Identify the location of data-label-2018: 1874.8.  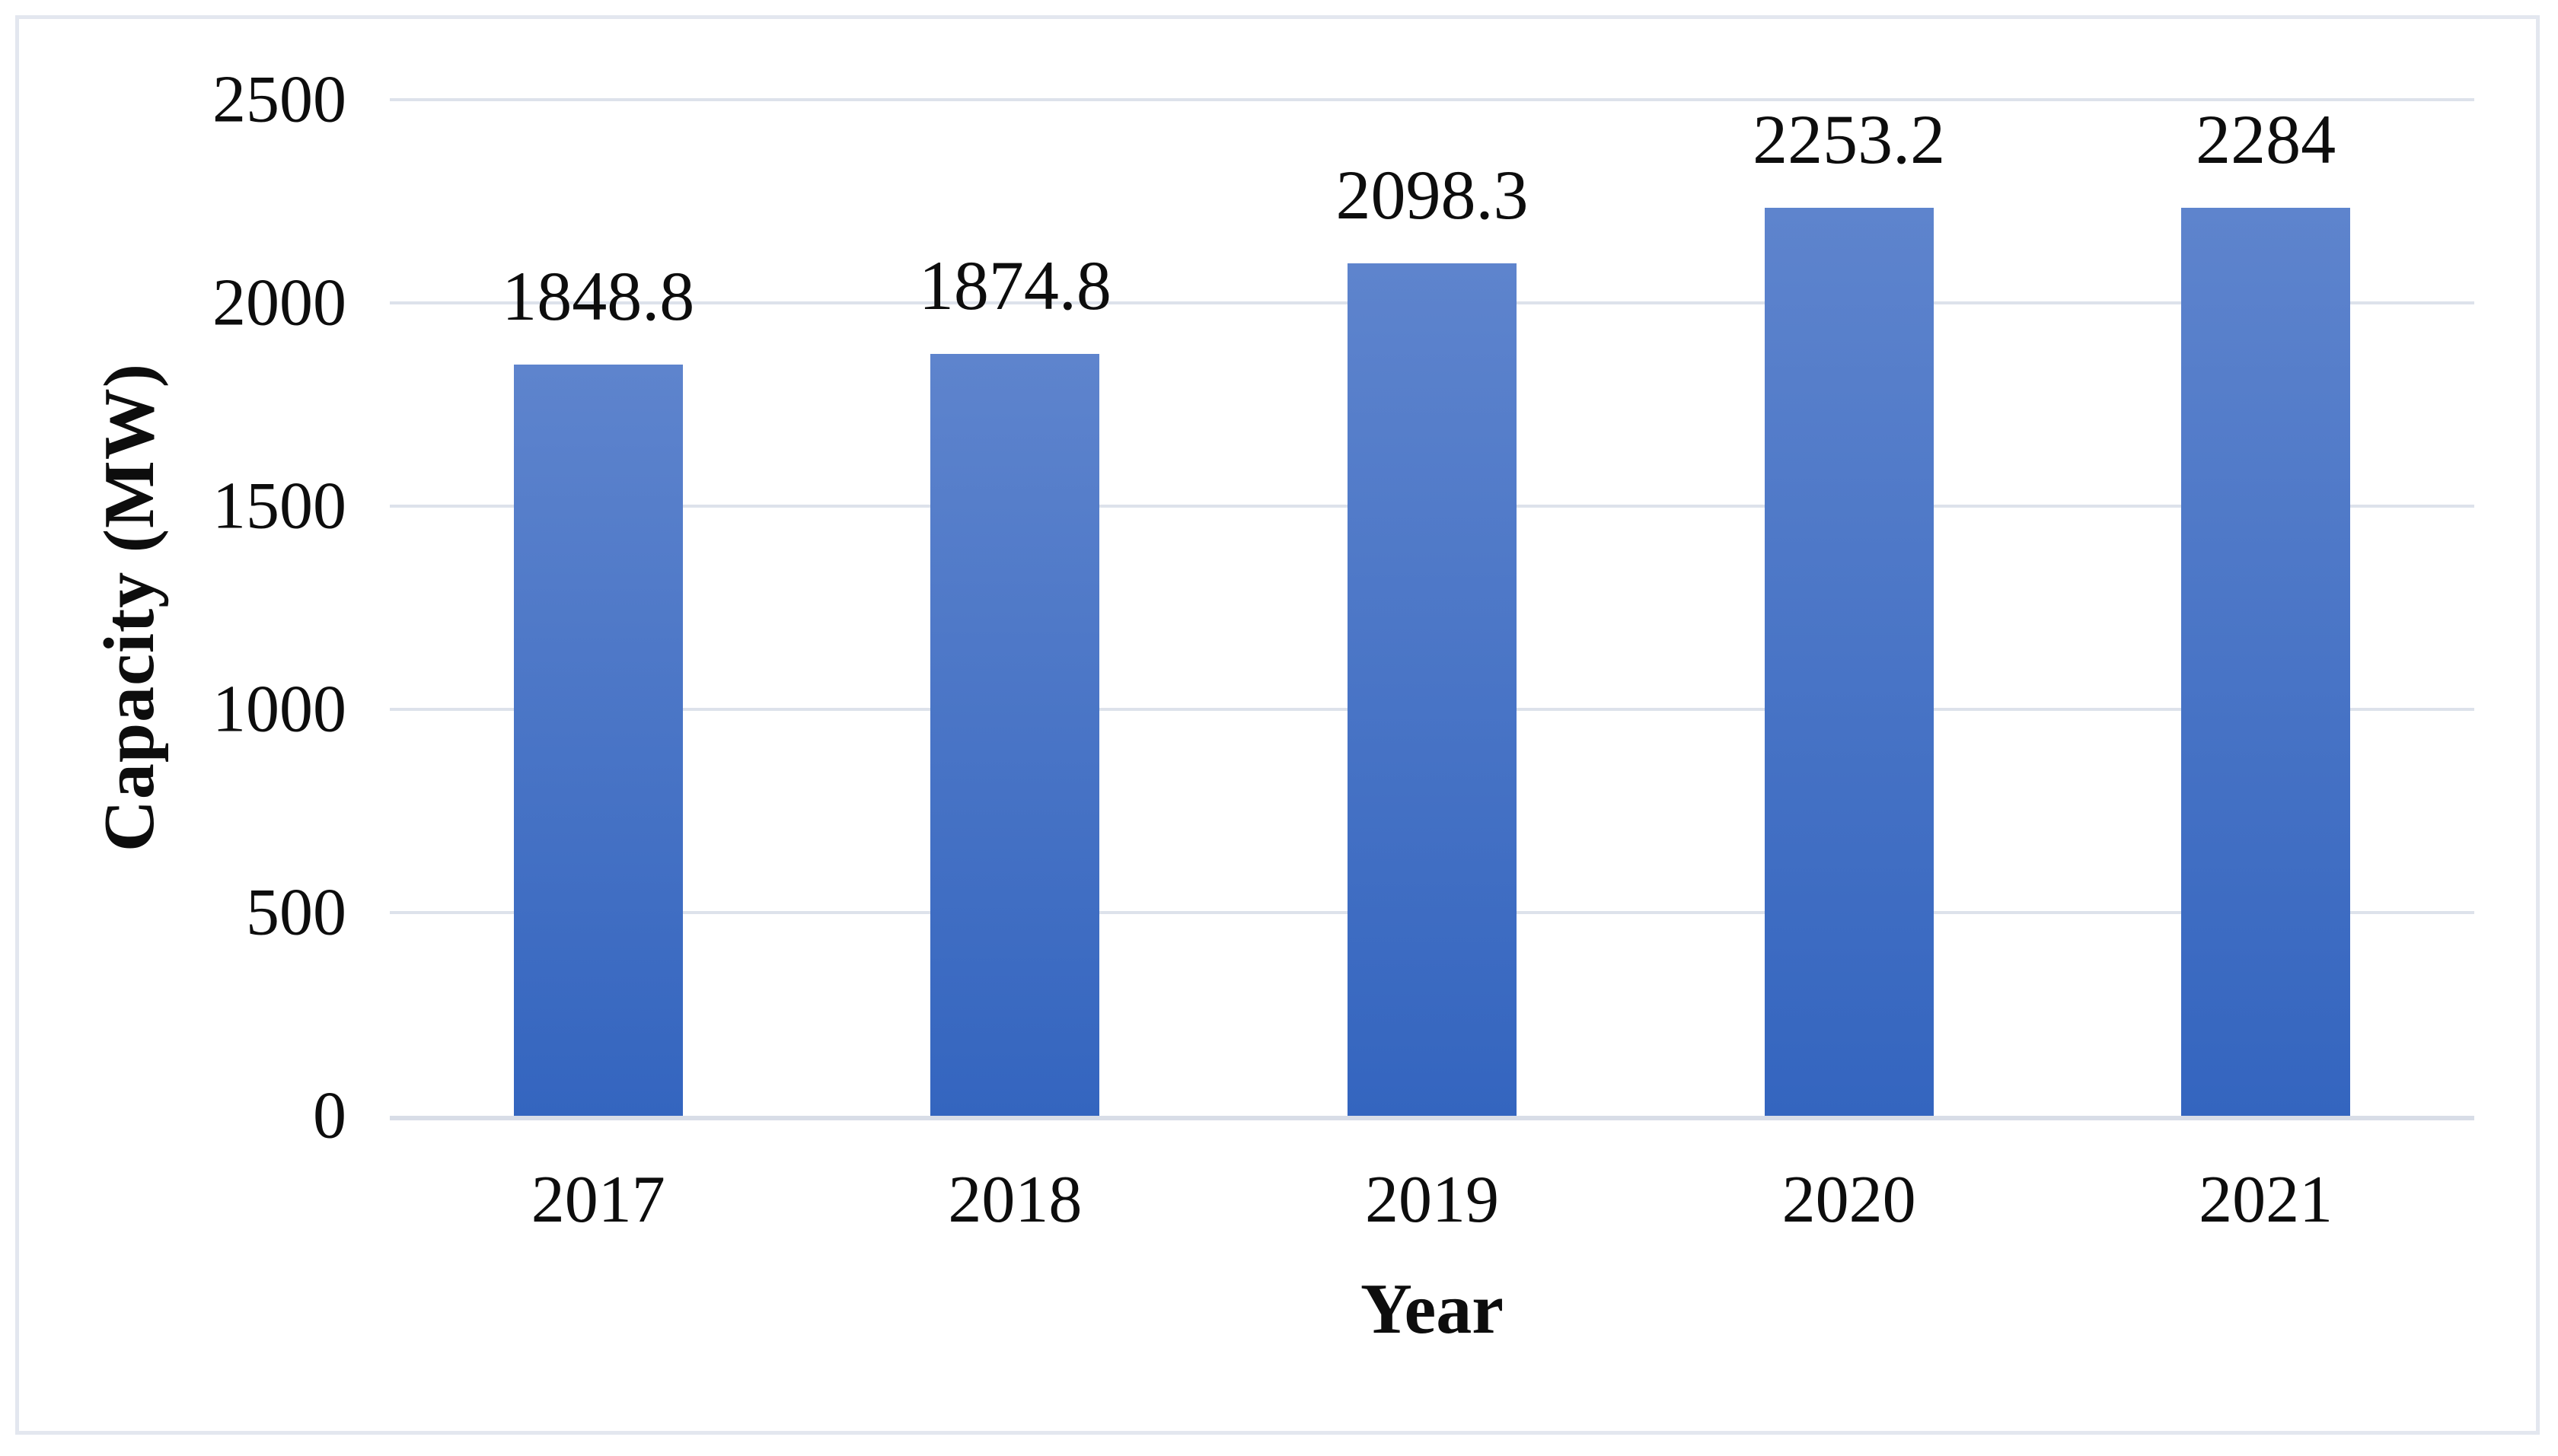
(1015, 285).